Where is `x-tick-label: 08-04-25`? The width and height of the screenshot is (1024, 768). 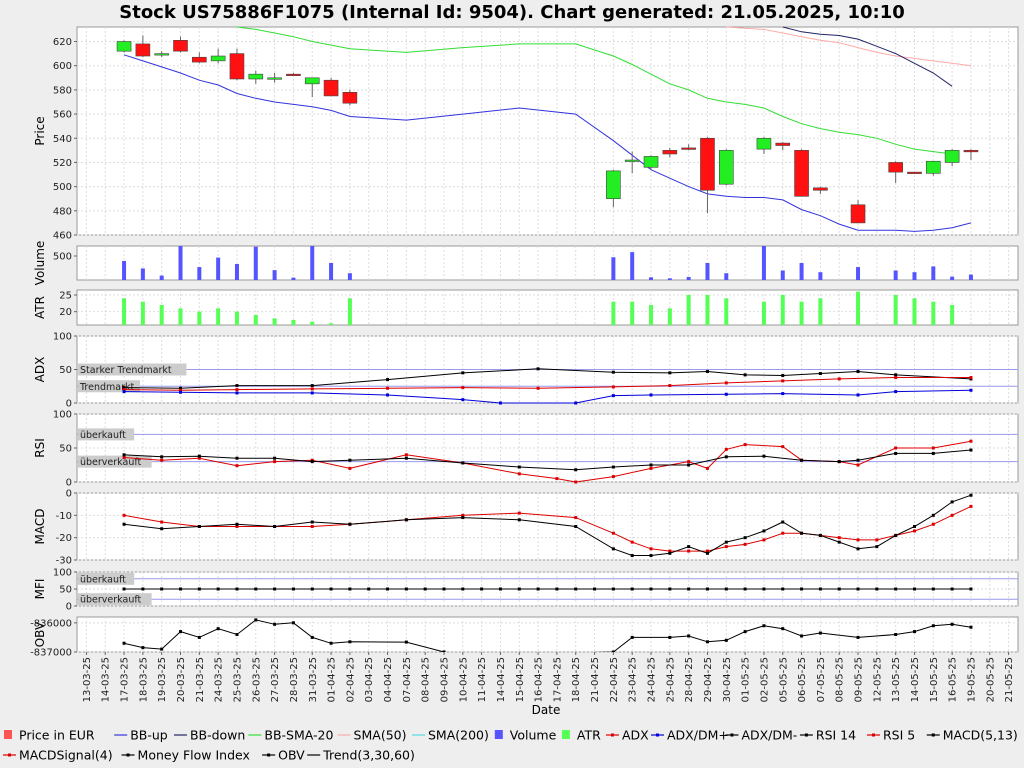 x-tick-label: 08-04-25 is located at coordinates (426, 679).